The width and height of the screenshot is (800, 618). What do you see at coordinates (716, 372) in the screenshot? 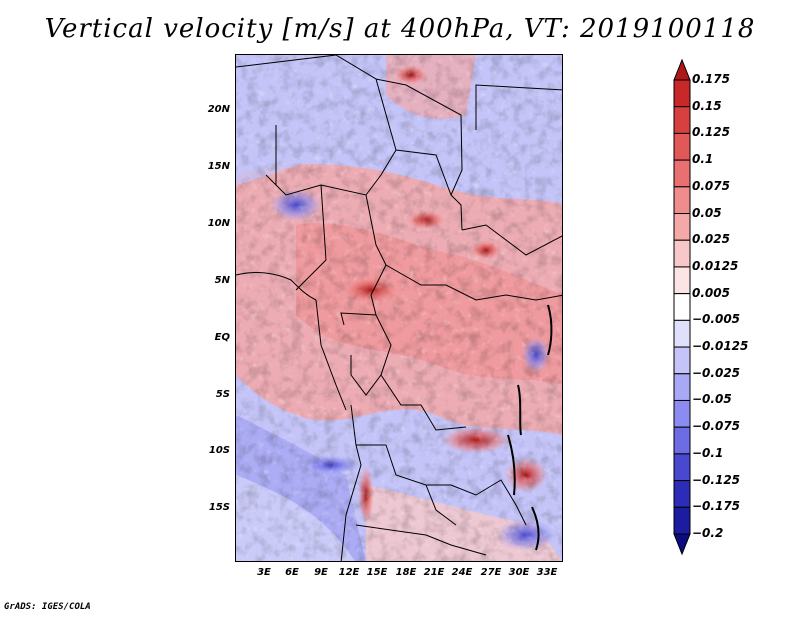
I see `colorbar-tick-label: −0.025` at bounding box center [716, 372].